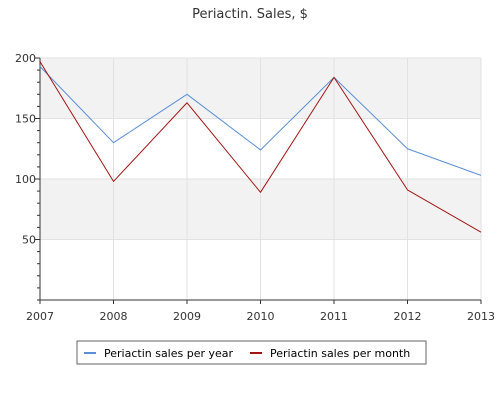  What do you see at coordinates (334, 316) in the screenshot?
I see `x-tick-label: 2011` at bounding box center [334, 316].